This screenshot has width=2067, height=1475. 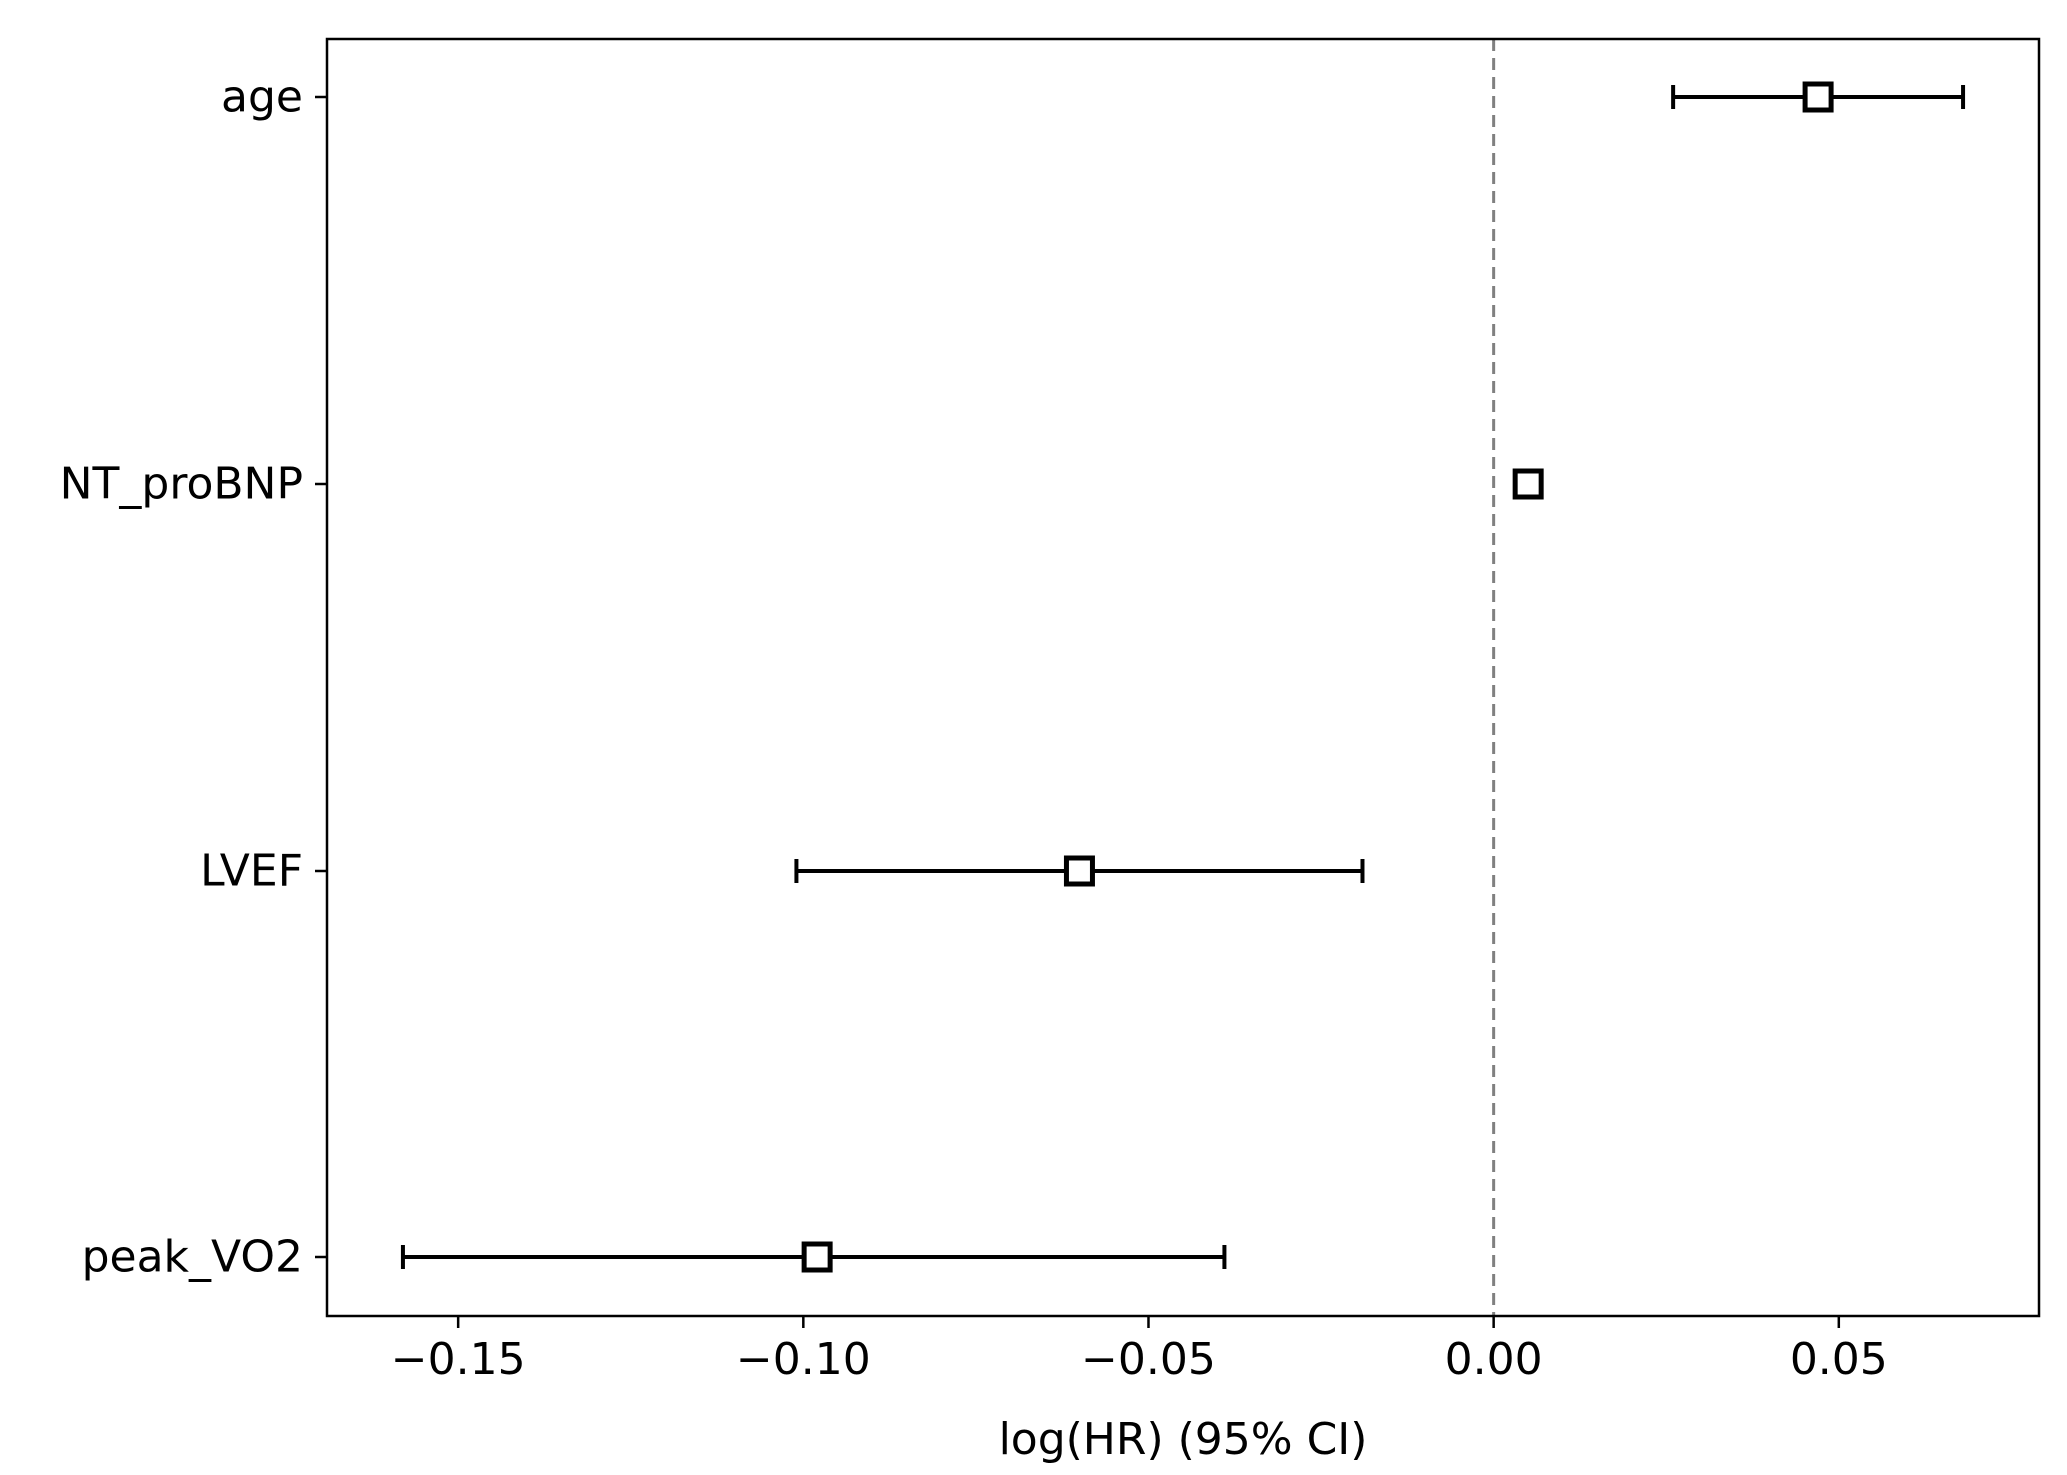 I want to click on x-tick-label: 0.05, so click(x=1839, y=1359).